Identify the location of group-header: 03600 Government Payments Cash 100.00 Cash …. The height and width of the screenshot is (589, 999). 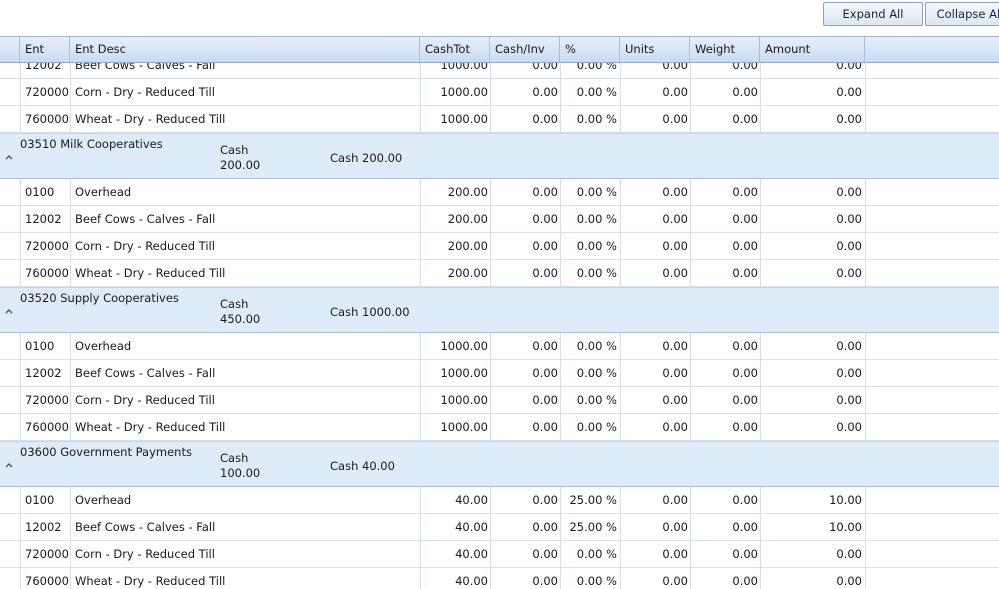
(499, 464).